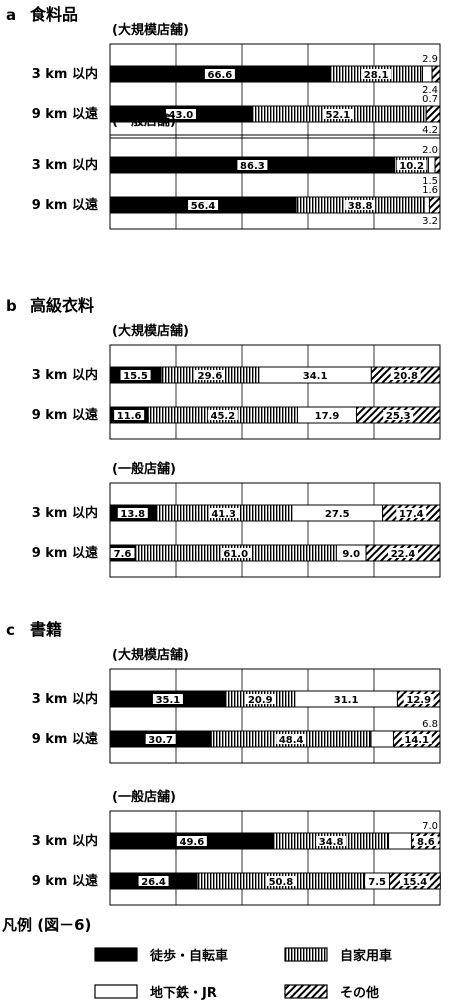 This screenshot has height=1006, width=450. I want to click on data-label: 38.8, so click(360, 206).